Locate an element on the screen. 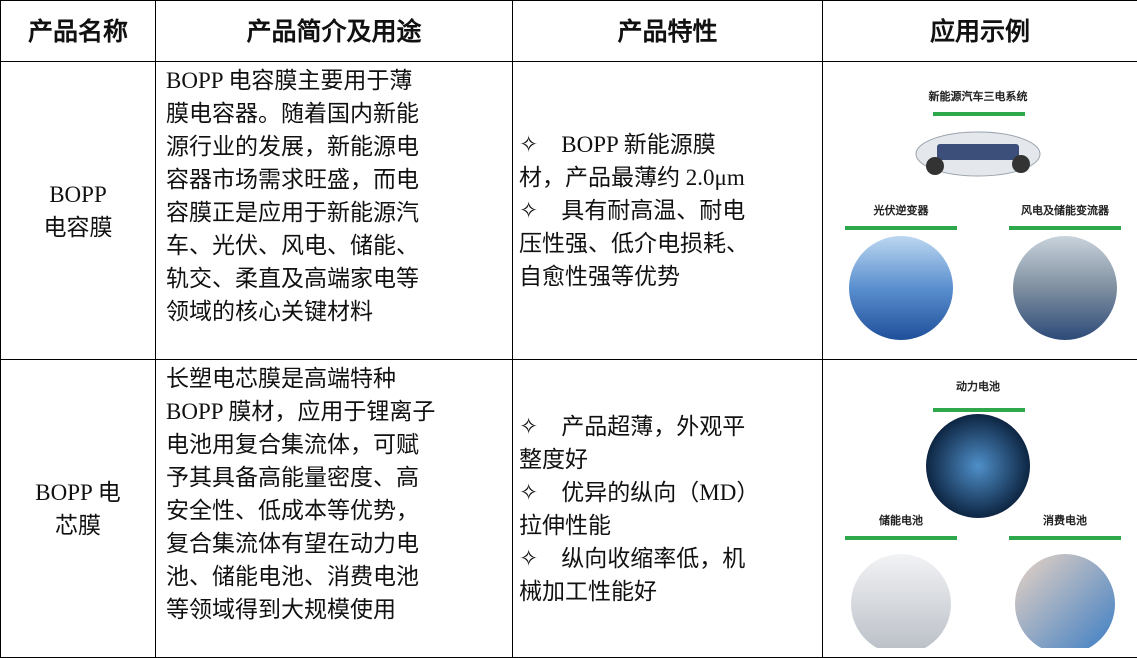  ev-image is located at coordinates (978, 466).